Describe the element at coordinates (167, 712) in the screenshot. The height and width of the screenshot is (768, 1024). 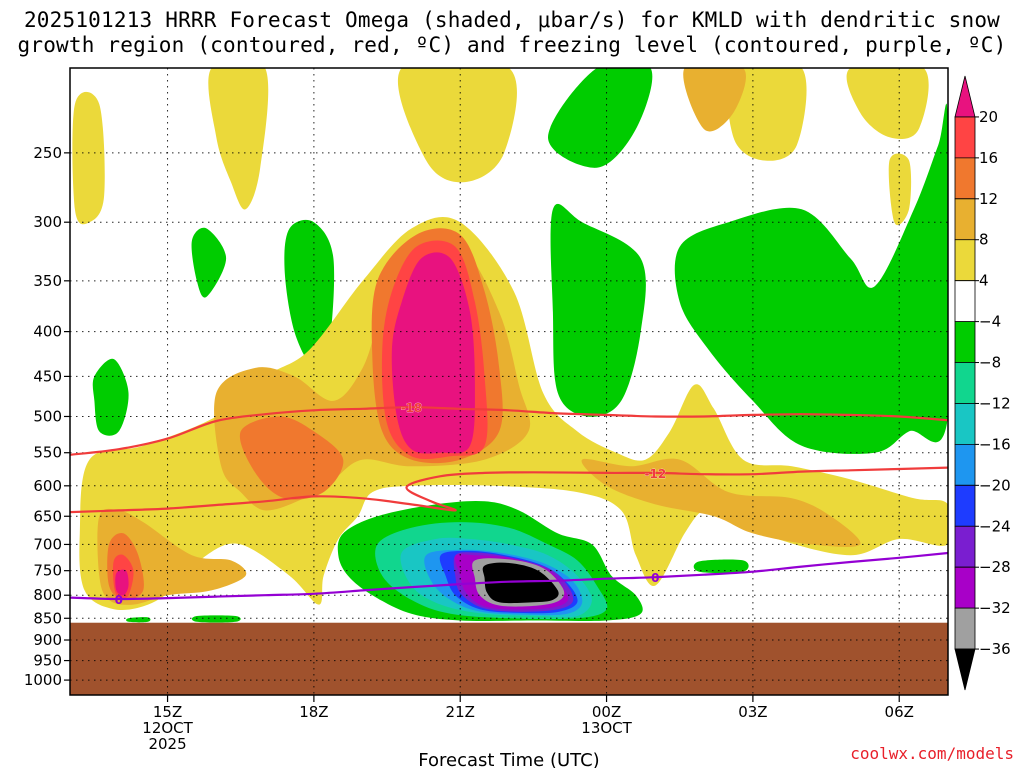
I see `x-tick-label-15-0: 15Z` at that location.